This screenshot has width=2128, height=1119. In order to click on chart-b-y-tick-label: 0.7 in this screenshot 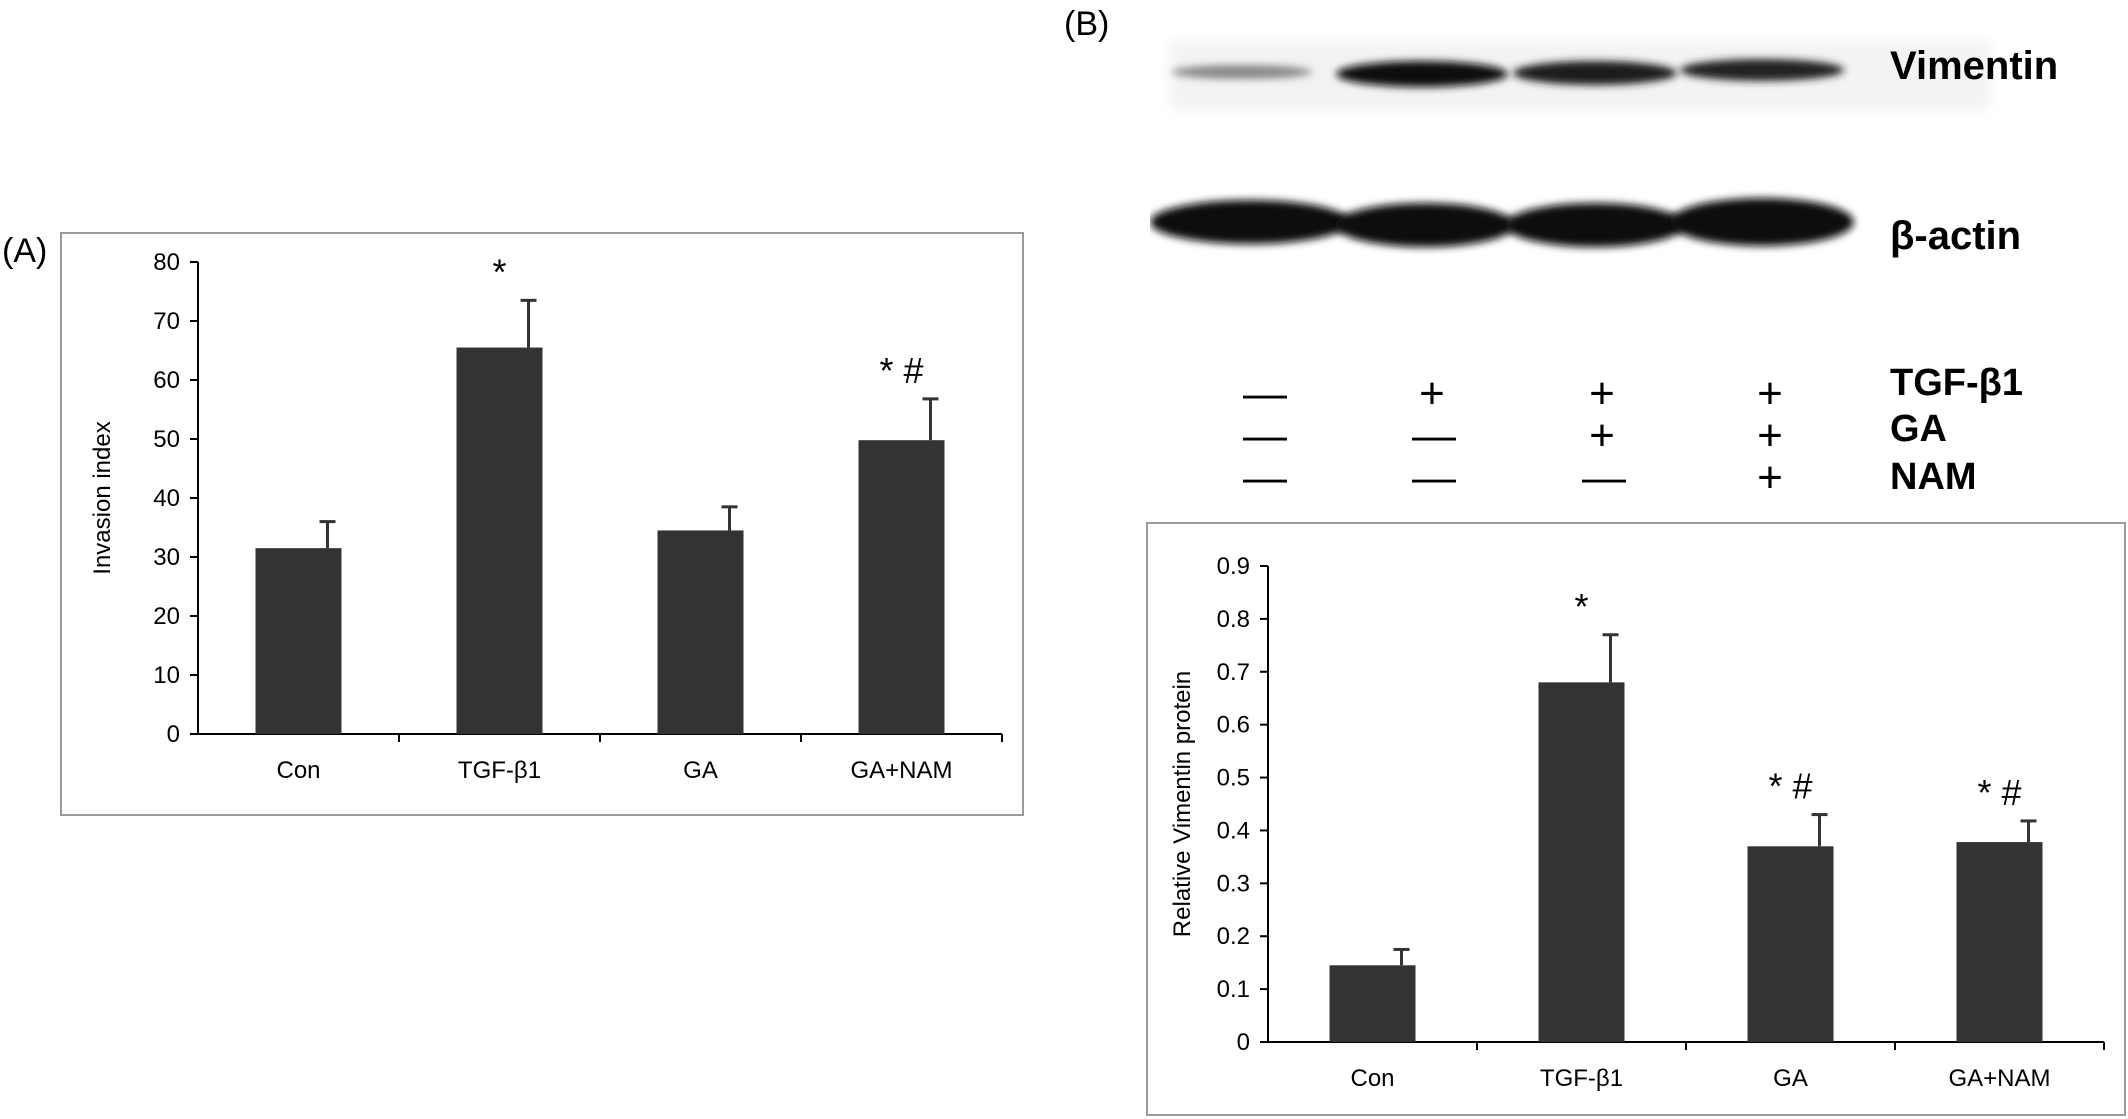, I will do `click(1233, 672)`.